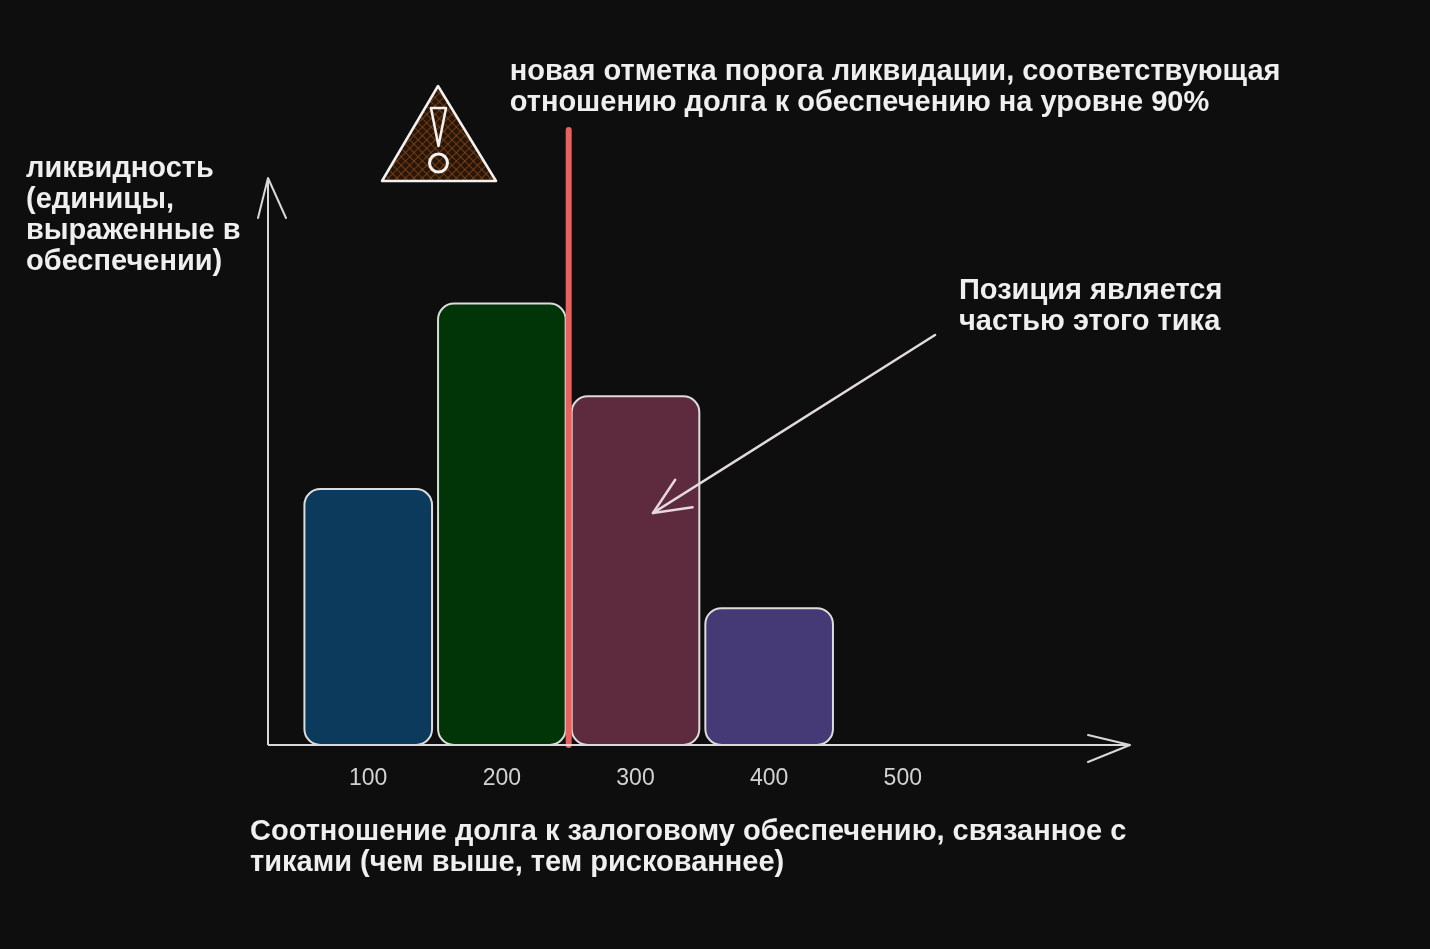 Image resolution: width=1430 pixels, height=949 pixels. Describe the element at coordinates (1091, 304) in the screenshot. I see `annotation: Позиция является частью этого тика` at that location.